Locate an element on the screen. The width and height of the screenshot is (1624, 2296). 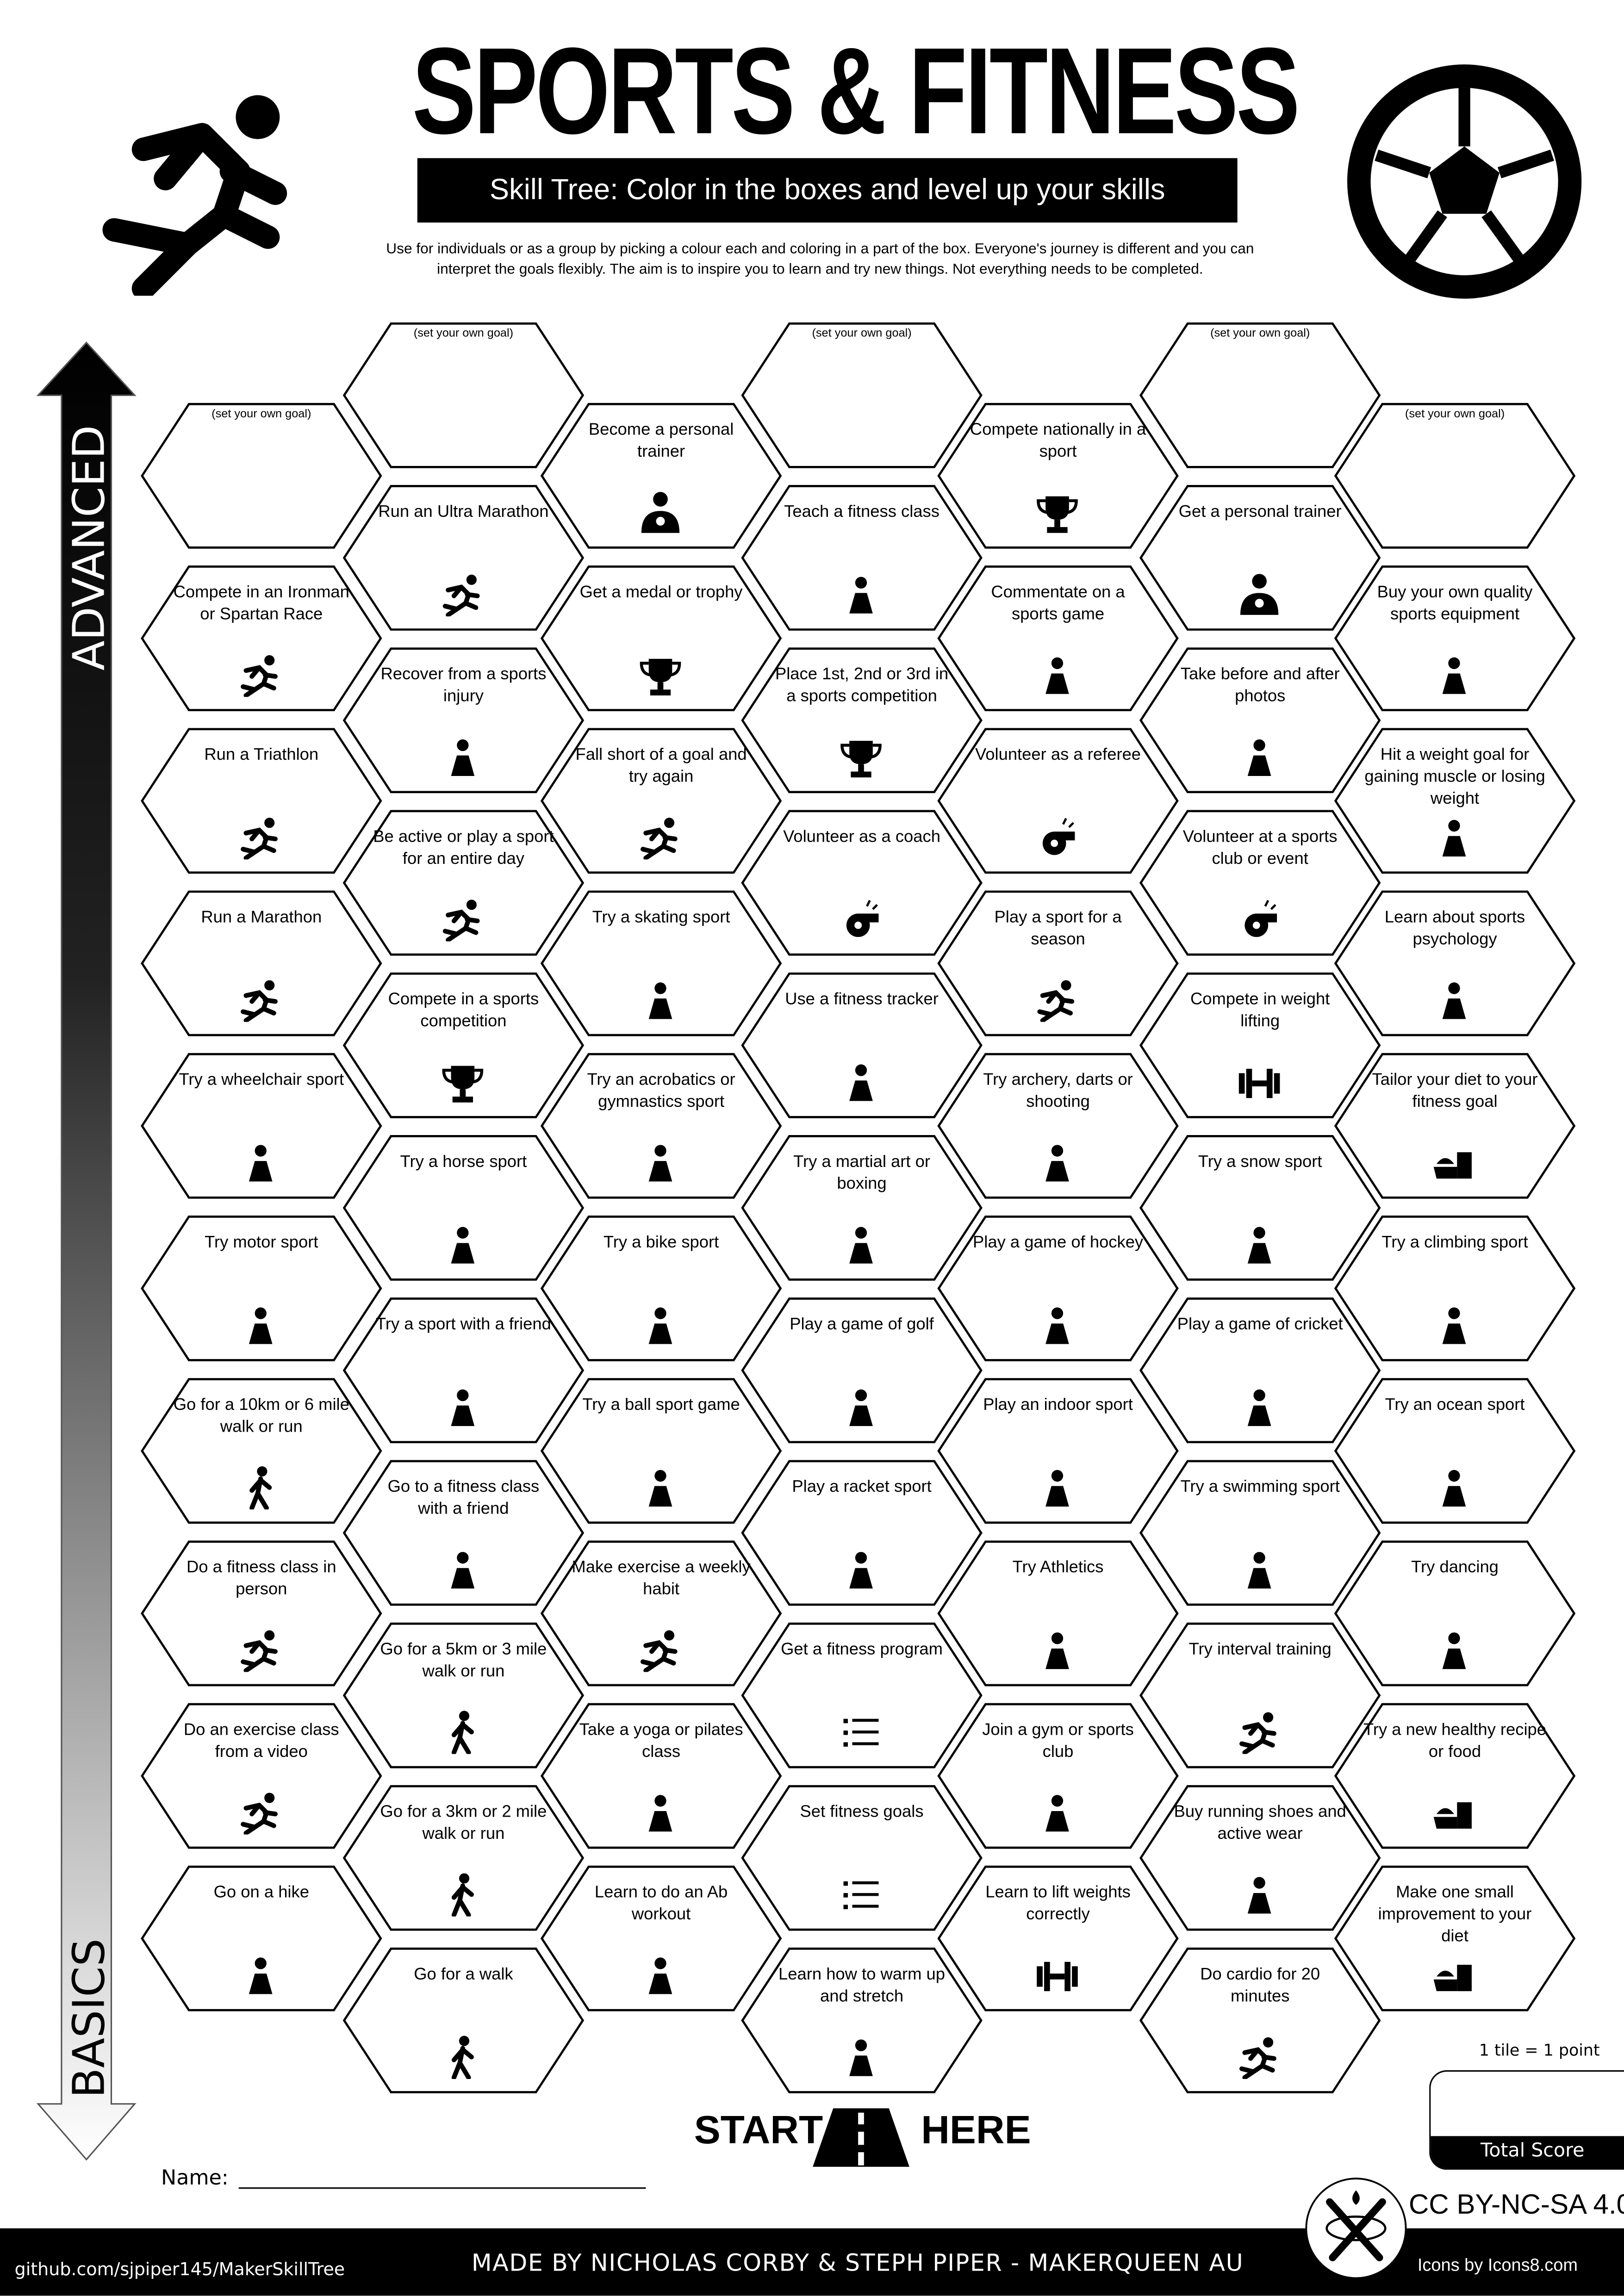
skill-tile: Try Athletics is located at coordinates (1058, 1613).